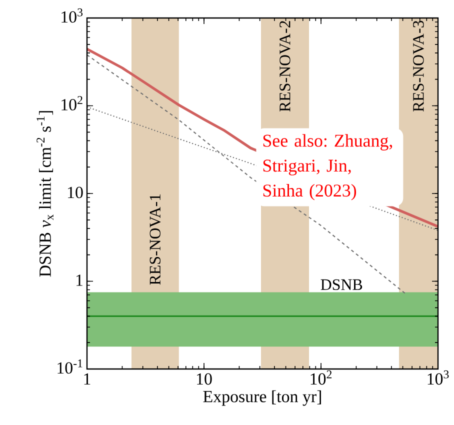 The width and height of the screenshot is (454, 425). I want to click on band-label: RES-NOVA-2, so click(285, 66).